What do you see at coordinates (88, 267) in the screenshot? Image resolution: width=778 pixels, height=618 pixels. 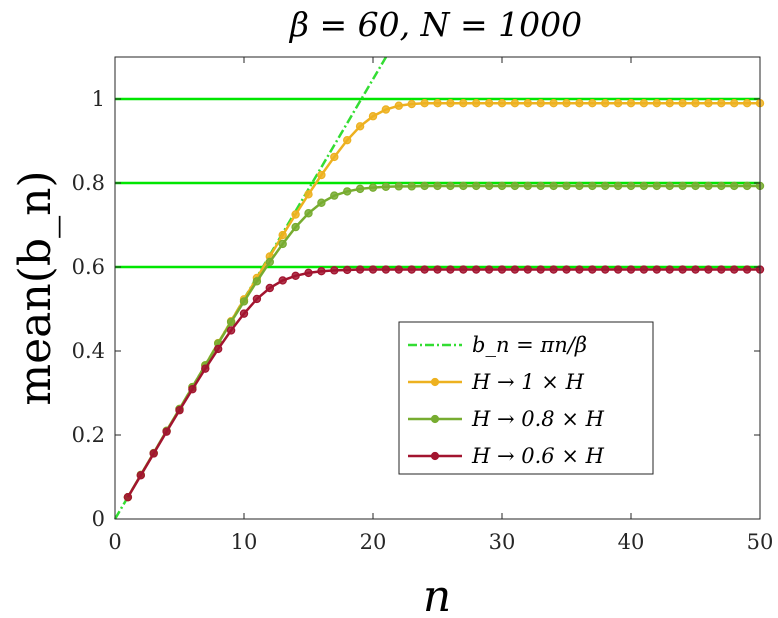 I see `y-tick-label: 0.6` at bounding box center [88, 267].